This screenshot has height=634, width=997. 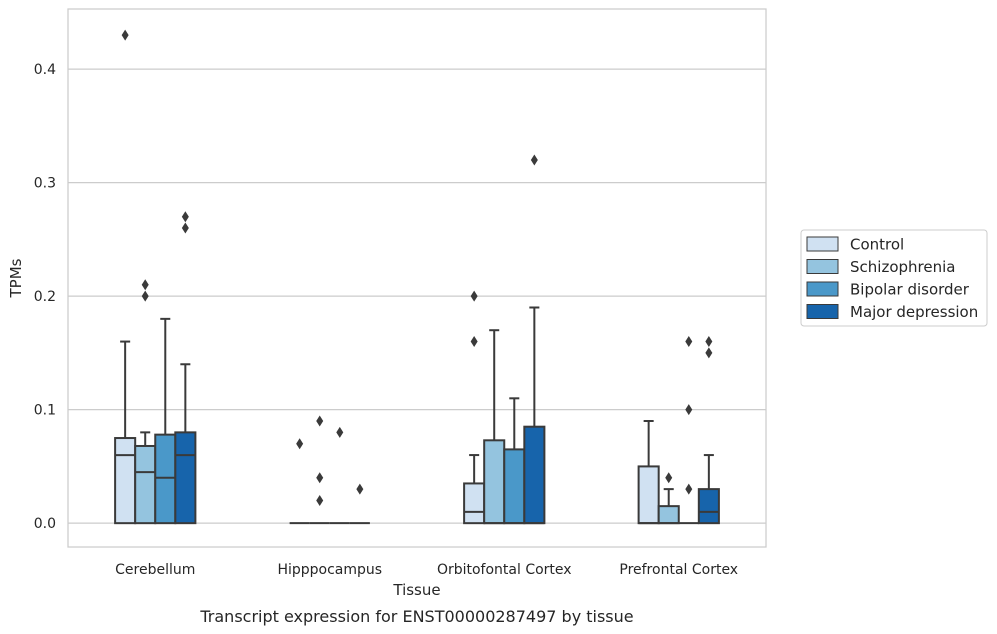 I want to click on y-tick-label: 0.1, so click(x=45, y=411).